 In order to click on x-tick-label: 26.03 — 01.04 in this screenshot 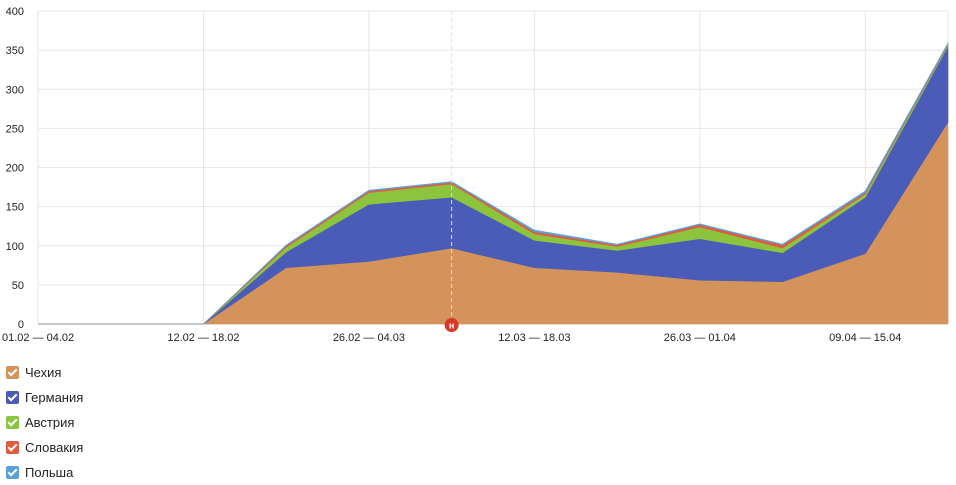, I will do `click(700, 338)`.